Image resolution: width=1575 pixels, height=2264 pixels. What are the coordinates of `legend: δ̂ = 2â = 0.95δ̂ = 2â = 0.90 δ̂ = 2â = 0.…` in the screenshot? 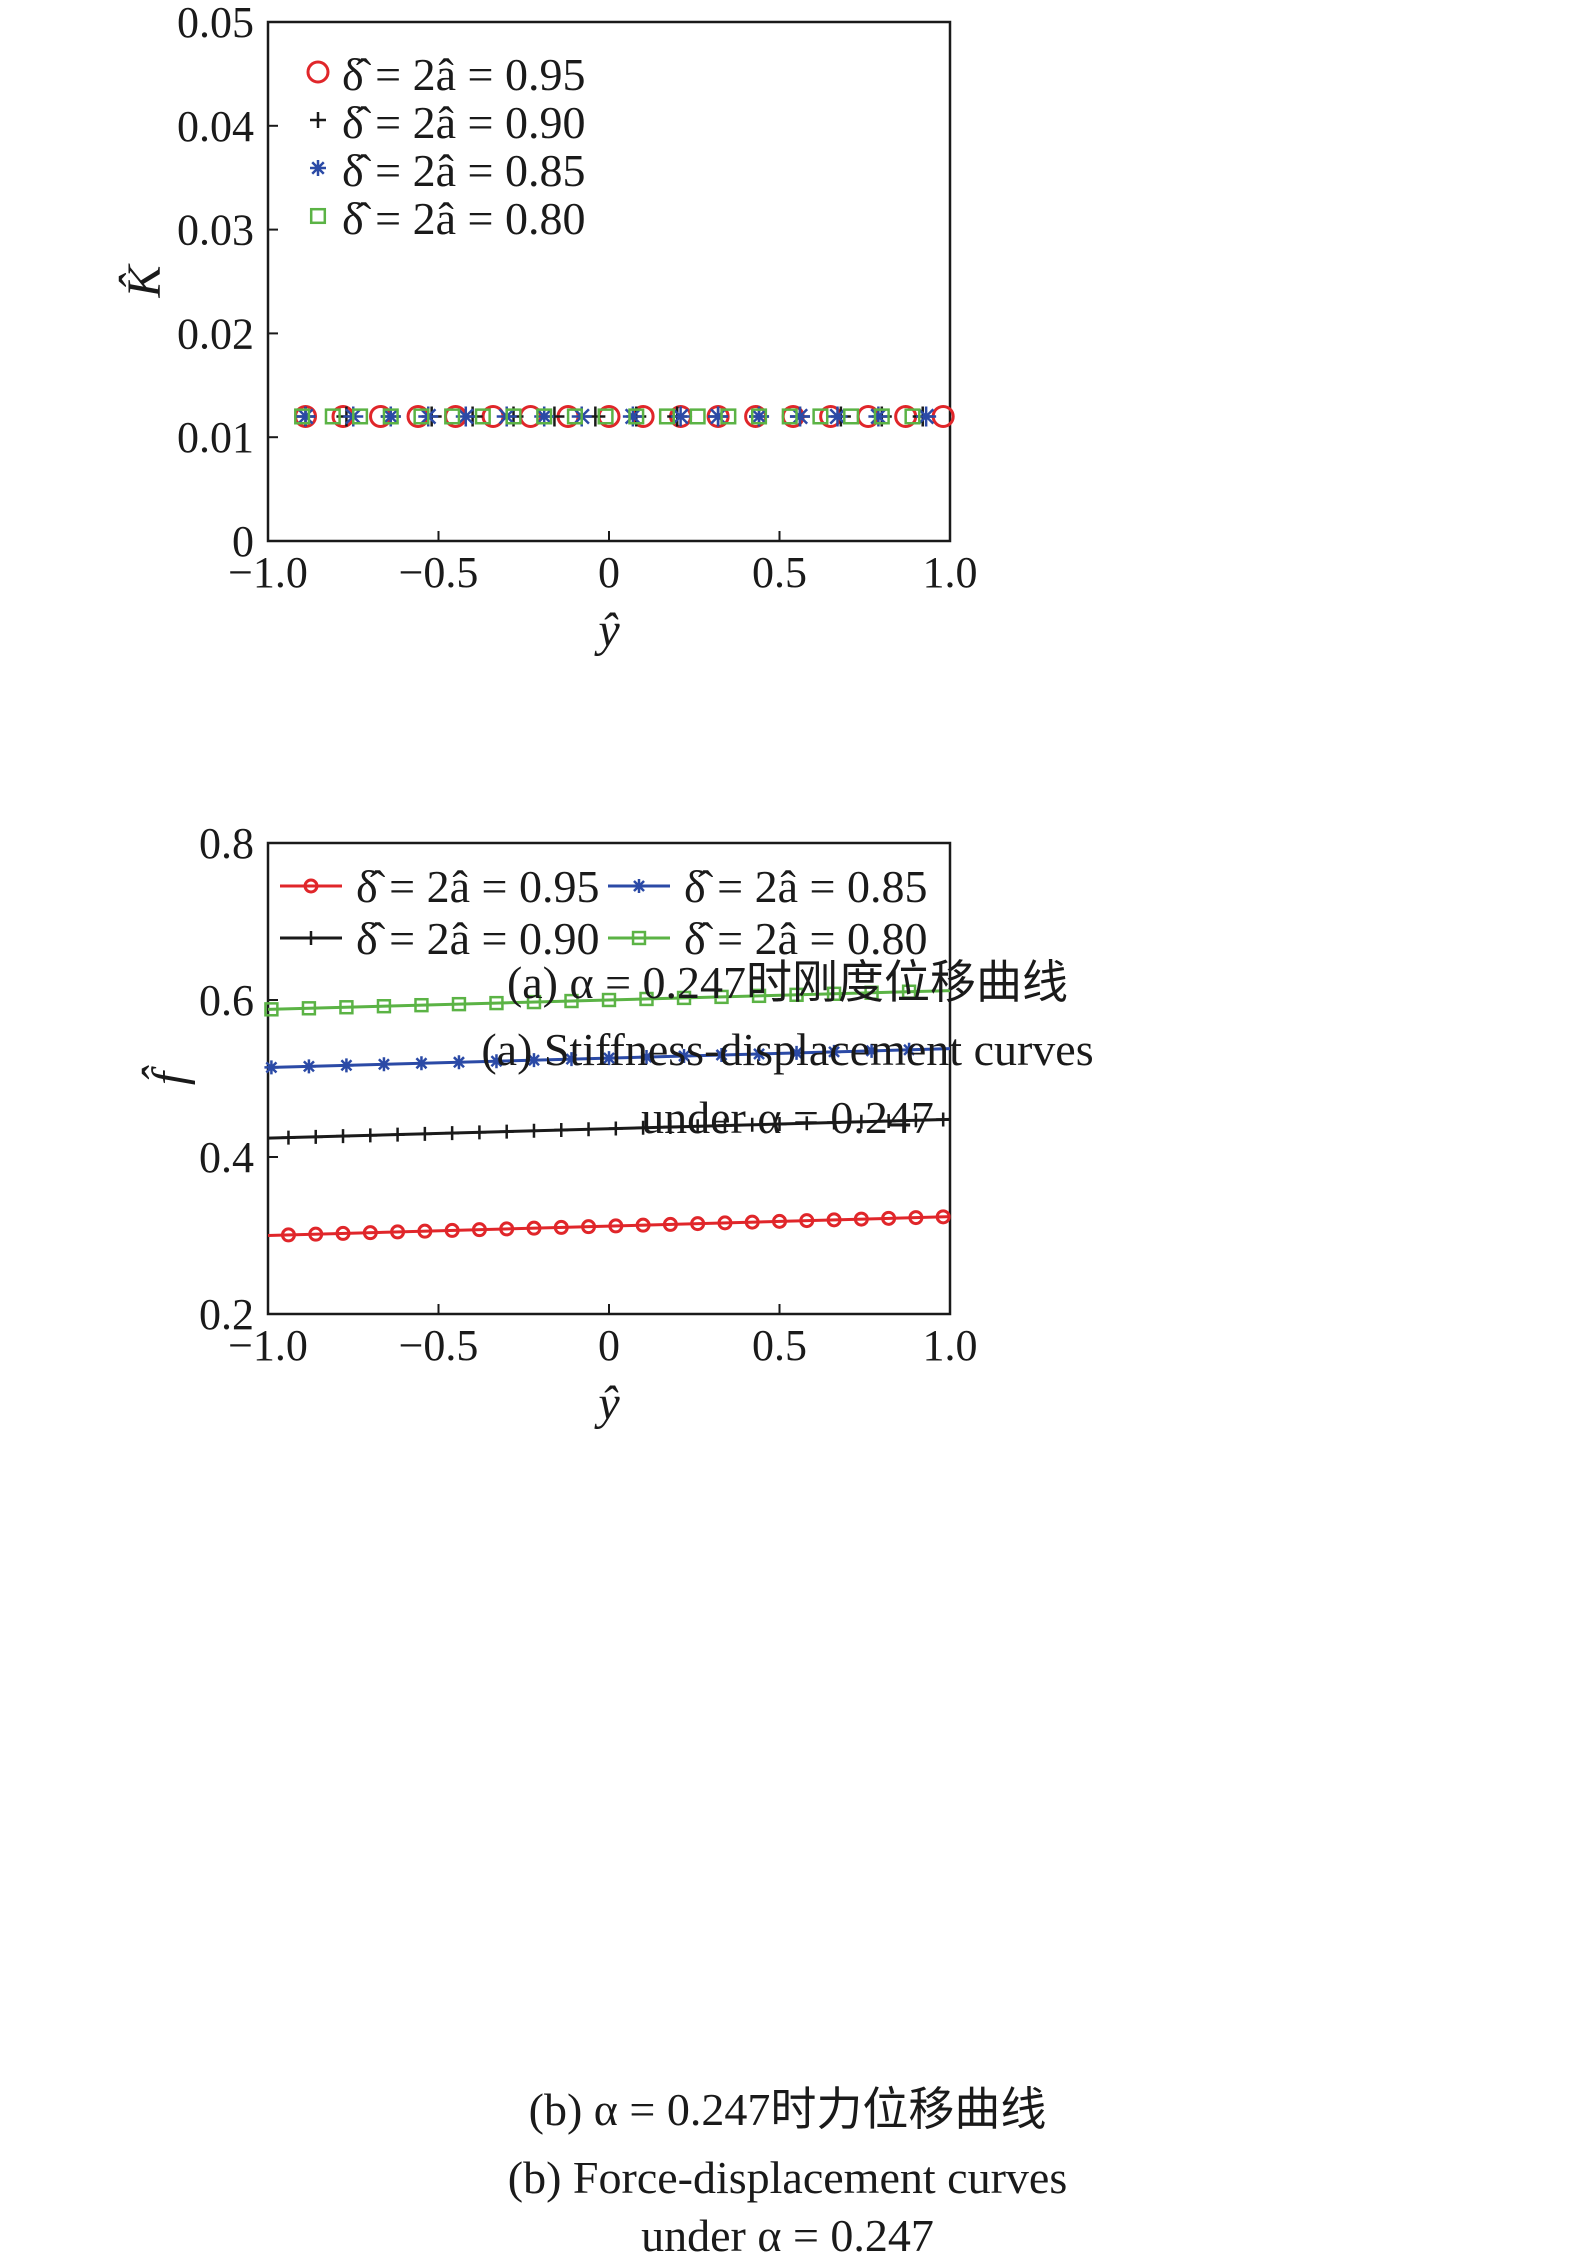 It's located at (603, 912).